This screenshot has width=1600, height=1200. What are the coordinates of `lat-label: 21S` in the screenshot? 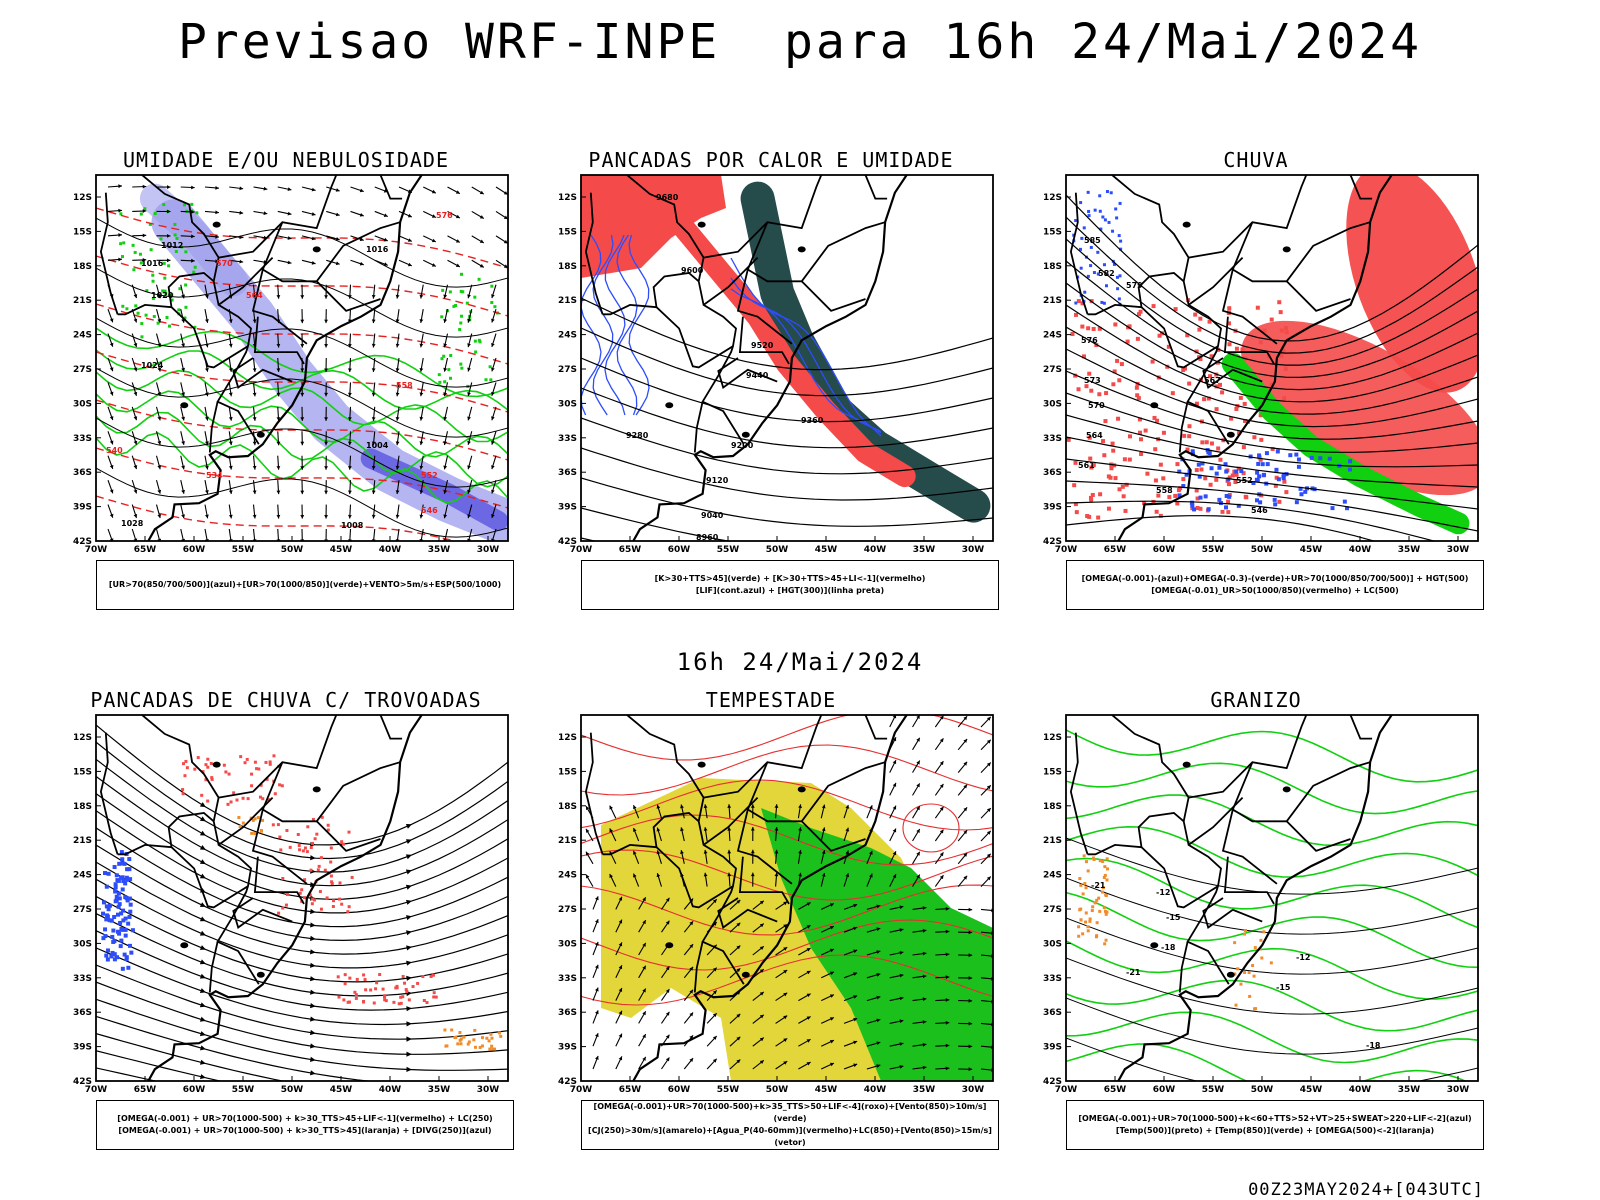 It's located at (82, 841).